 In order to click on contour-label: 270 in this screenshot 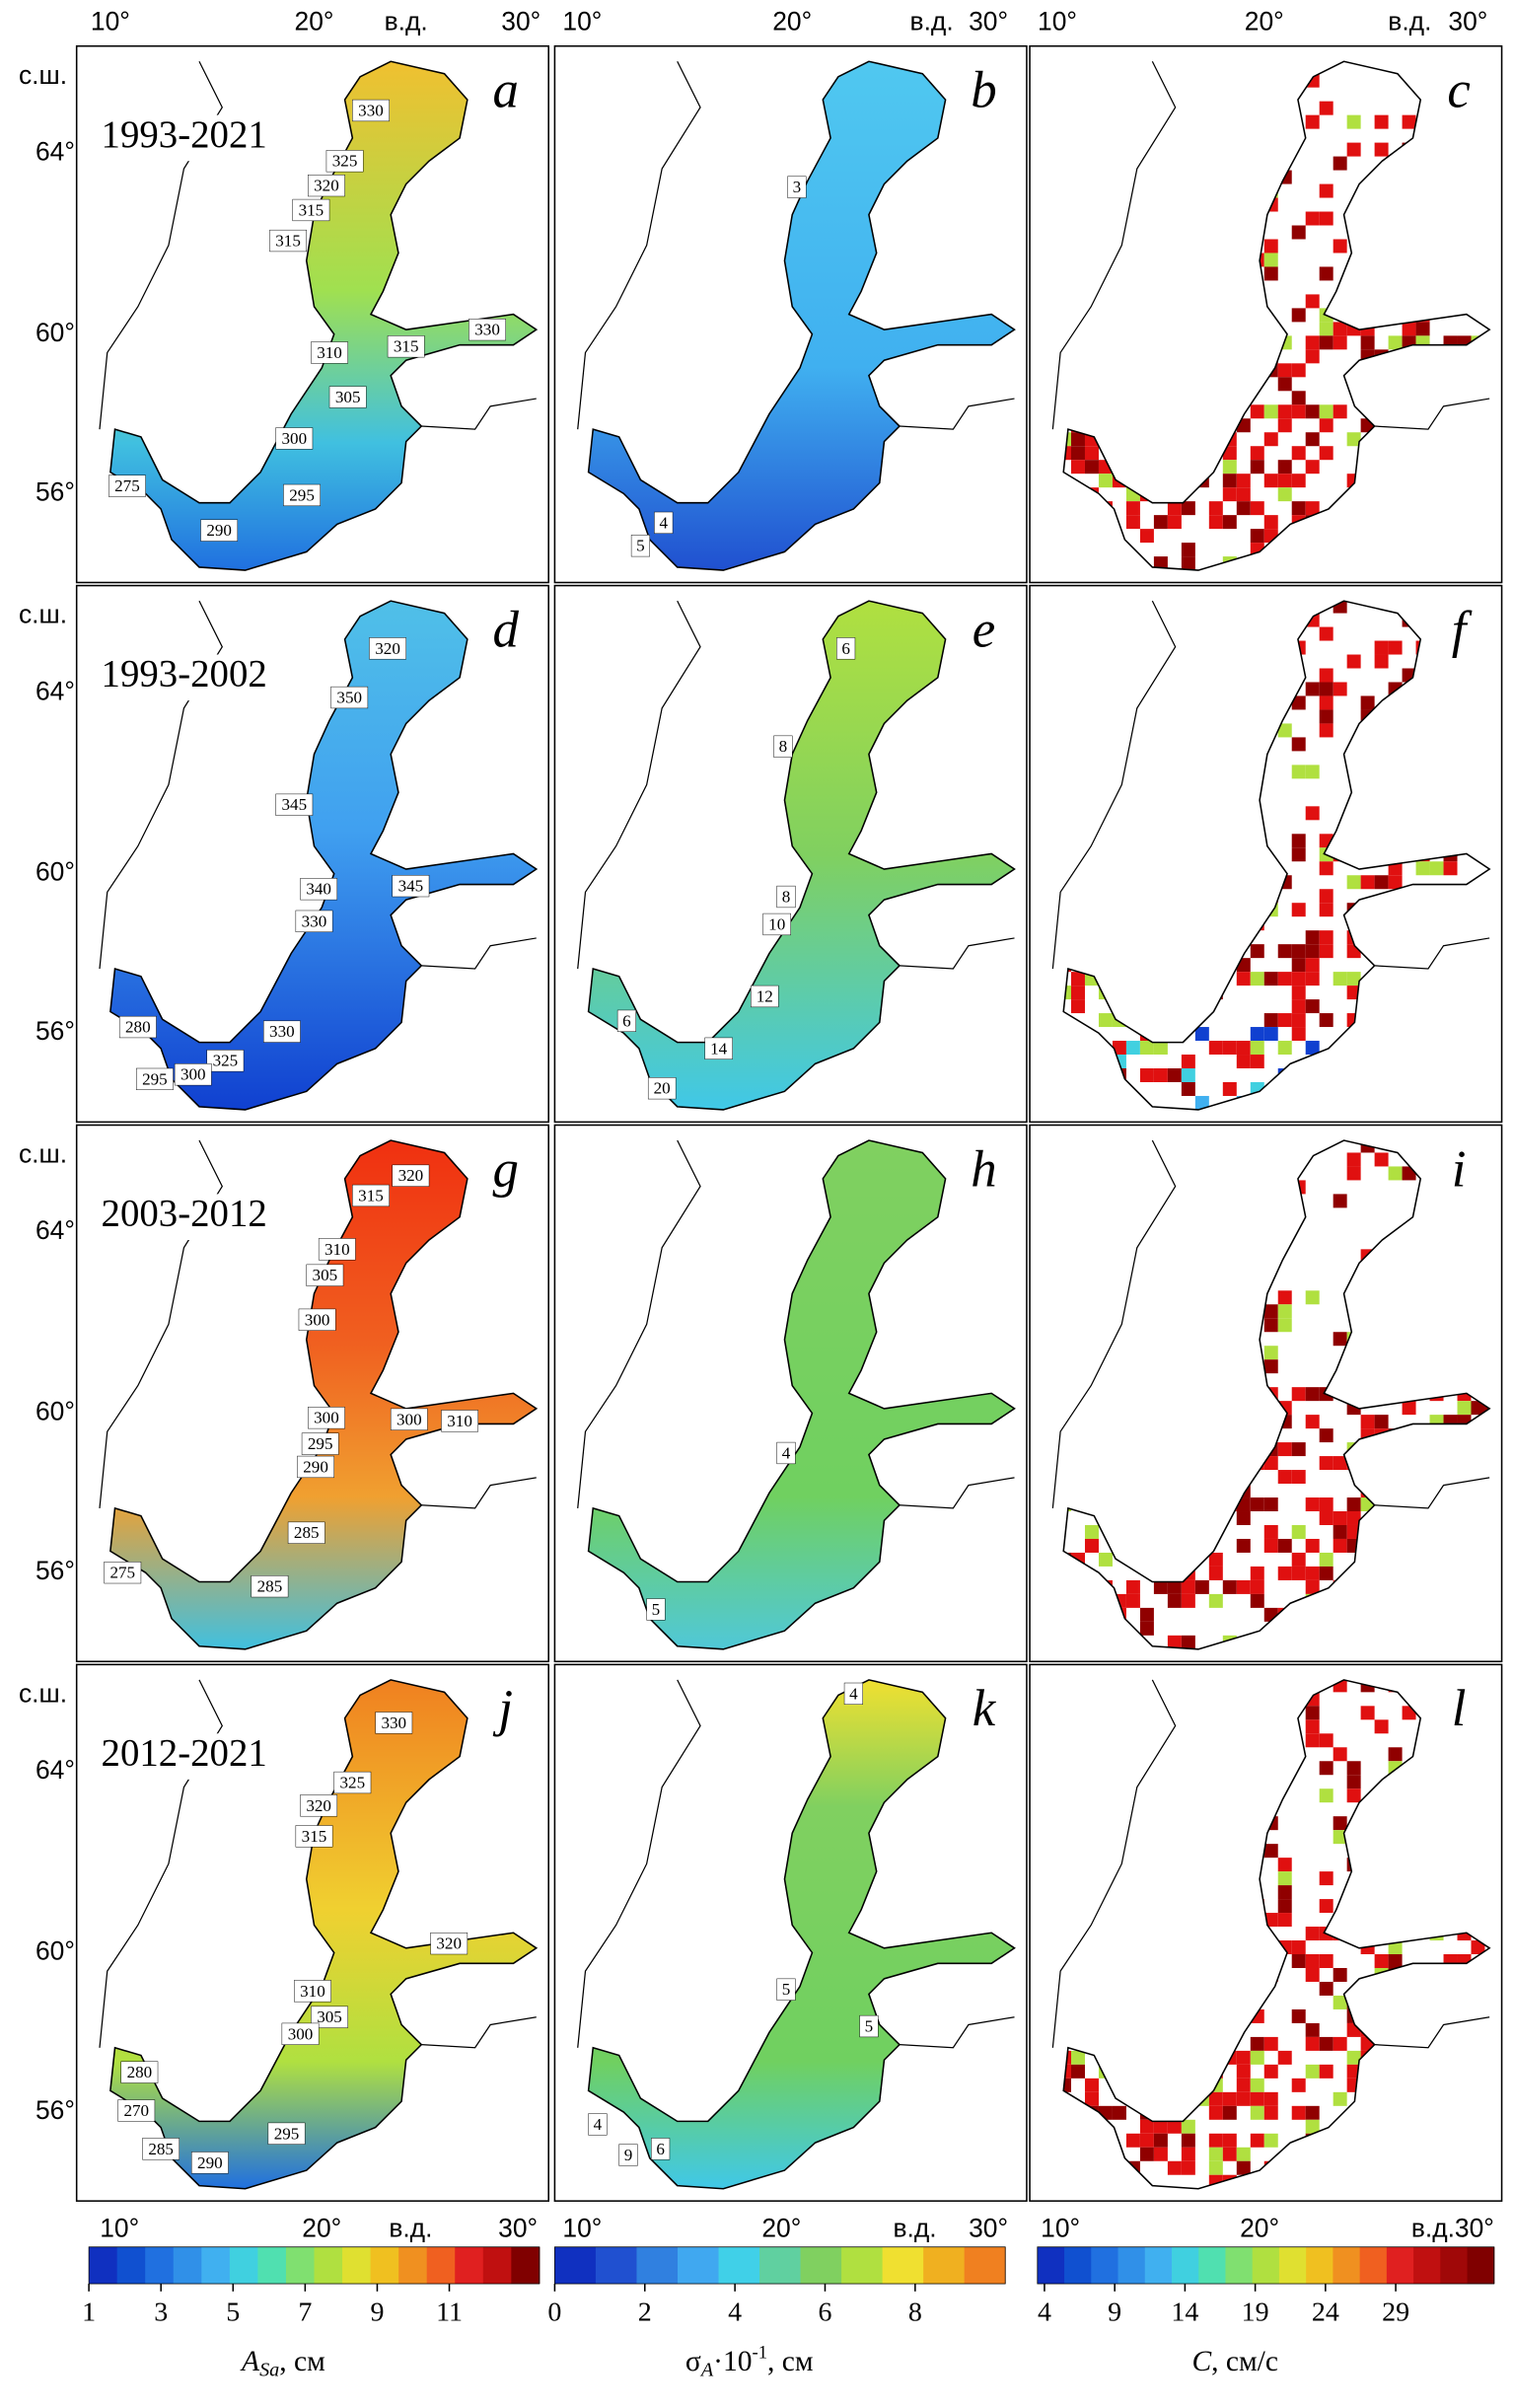, I will do `click(136, 2110)`.